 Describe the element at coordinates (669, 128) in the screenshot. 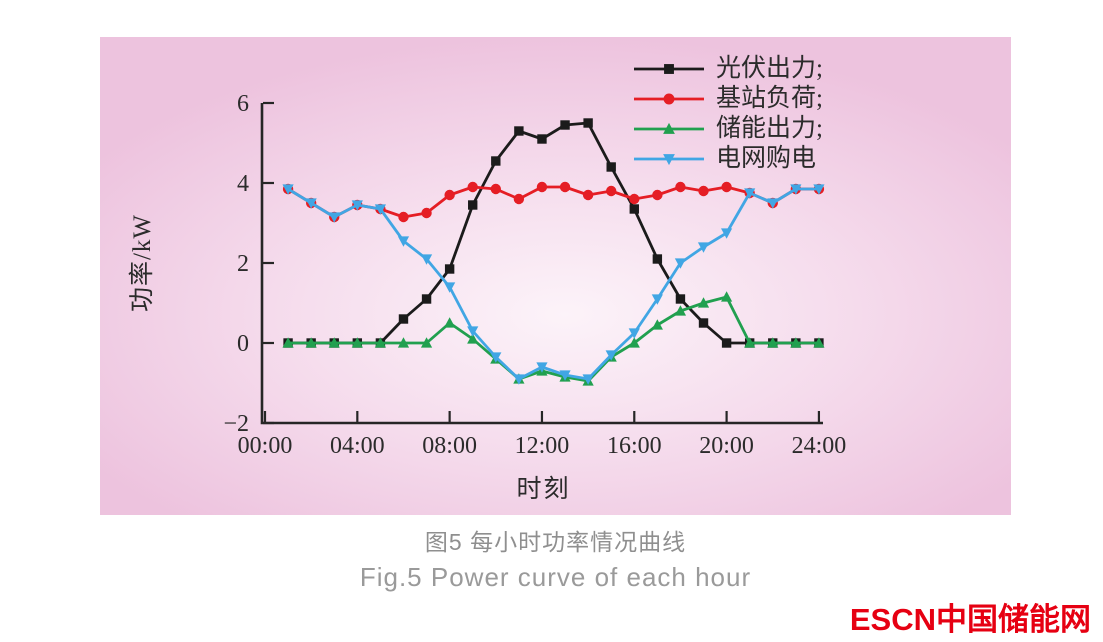

I see `storage-line-marker-icon` at that location.